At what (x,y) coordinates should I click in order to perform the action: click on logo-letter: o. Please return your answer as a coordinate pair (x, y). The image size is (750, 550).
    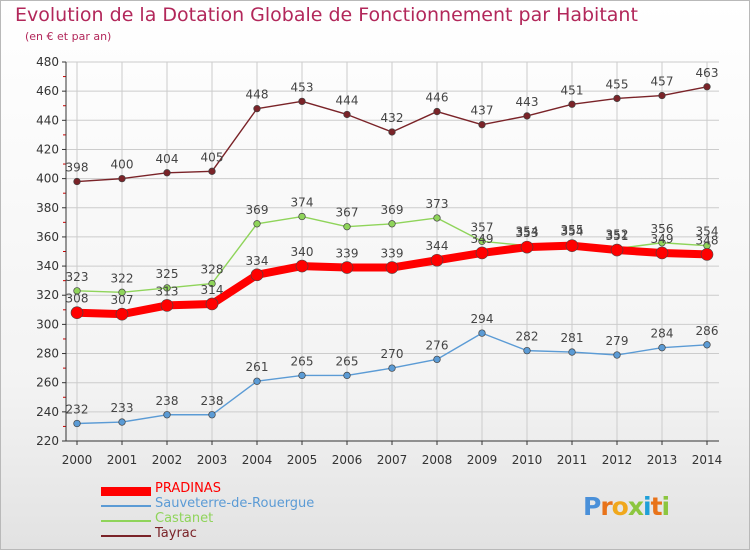
    Looking at the image, I should click on (620, 506).